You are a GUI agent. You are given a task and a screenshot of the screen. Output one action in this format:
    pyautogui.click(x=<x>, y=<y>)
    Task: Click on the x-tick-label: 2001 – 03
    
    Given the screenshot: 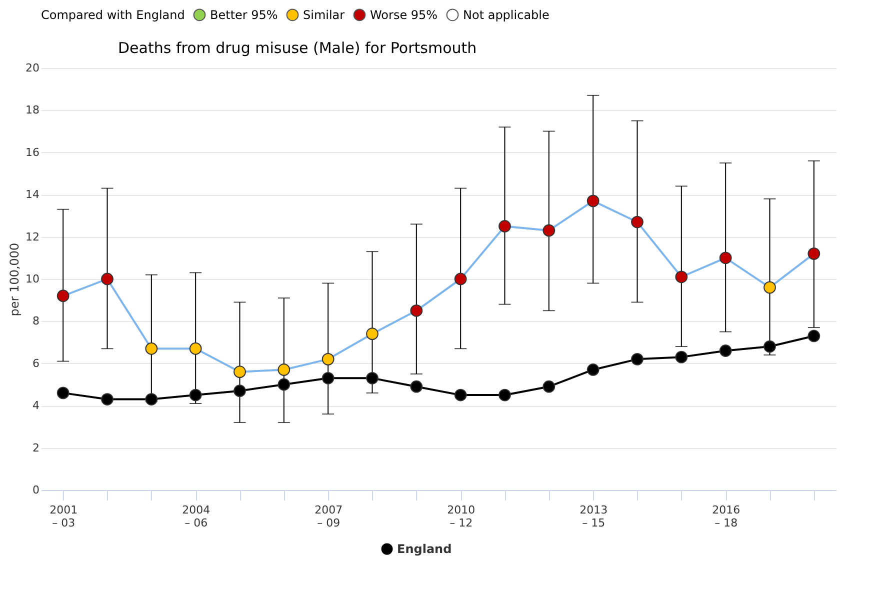 What is the action you would take?
    pyautogui.click(x=64, y=517)
    